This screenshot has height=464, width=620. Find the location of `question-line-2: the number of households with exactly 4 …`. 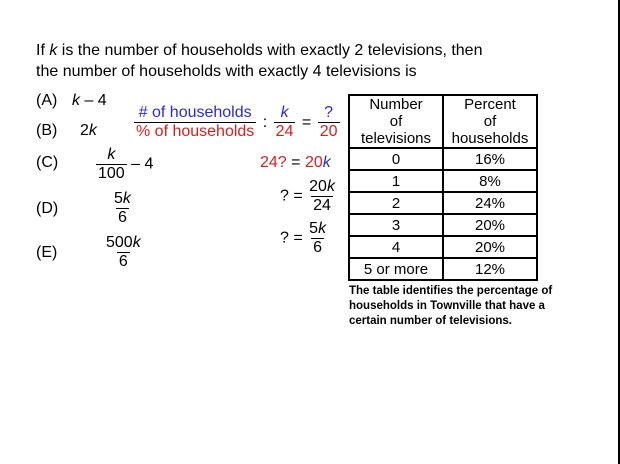

question-line-2: the number of households with exactly 4 … is located at coordinates (226, 71).